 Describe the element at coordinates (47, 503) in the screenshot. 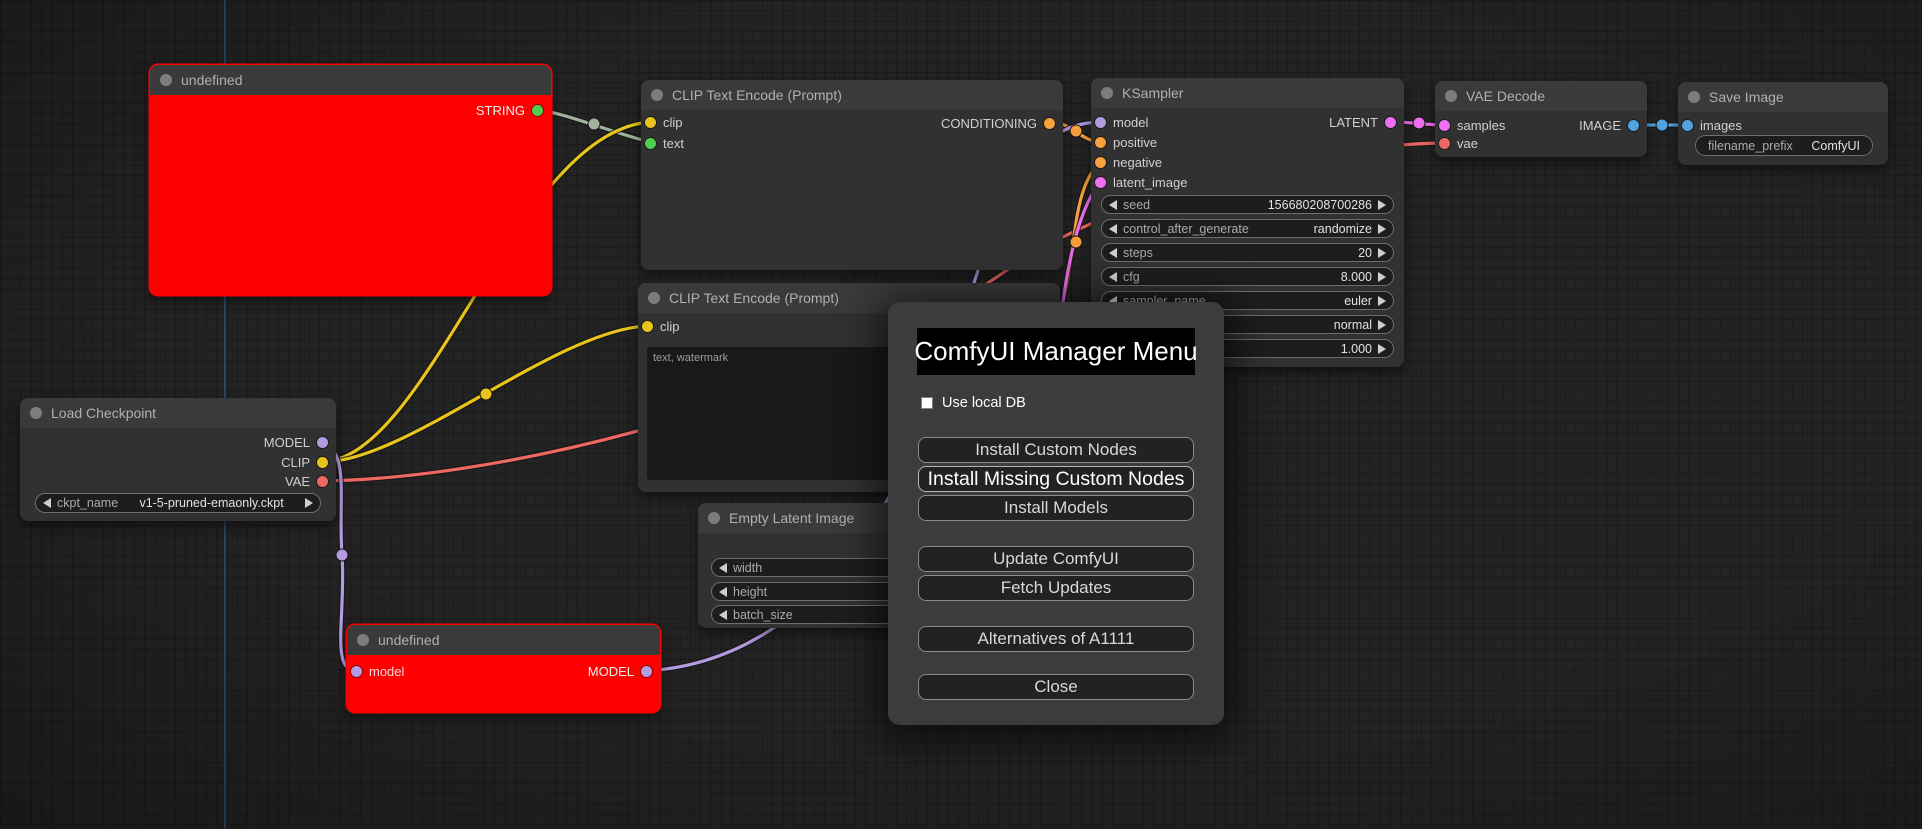

I see `previous-arrow-icon` at that location.